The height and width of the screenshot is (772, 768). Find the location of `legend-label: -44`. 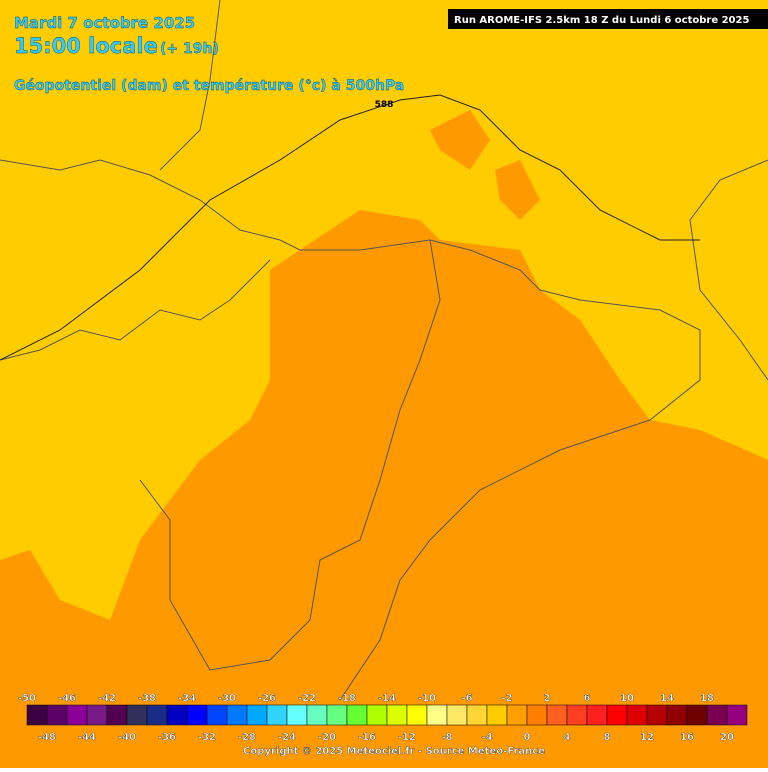

legend-label: -44 is located at coordinates (87, 737).